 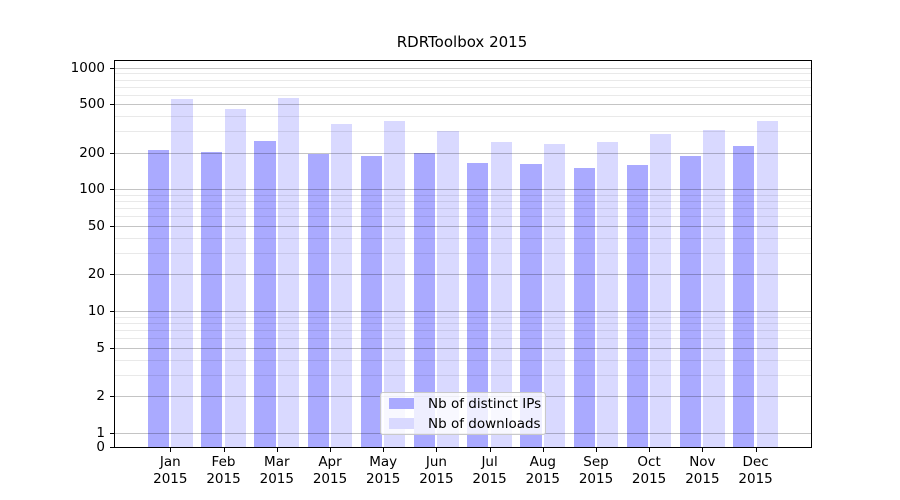 What do you see at coordinates (490, 450) in the screenshot?
I see `x-tick-mark-jul-2015` at bounding box center [490, 450].